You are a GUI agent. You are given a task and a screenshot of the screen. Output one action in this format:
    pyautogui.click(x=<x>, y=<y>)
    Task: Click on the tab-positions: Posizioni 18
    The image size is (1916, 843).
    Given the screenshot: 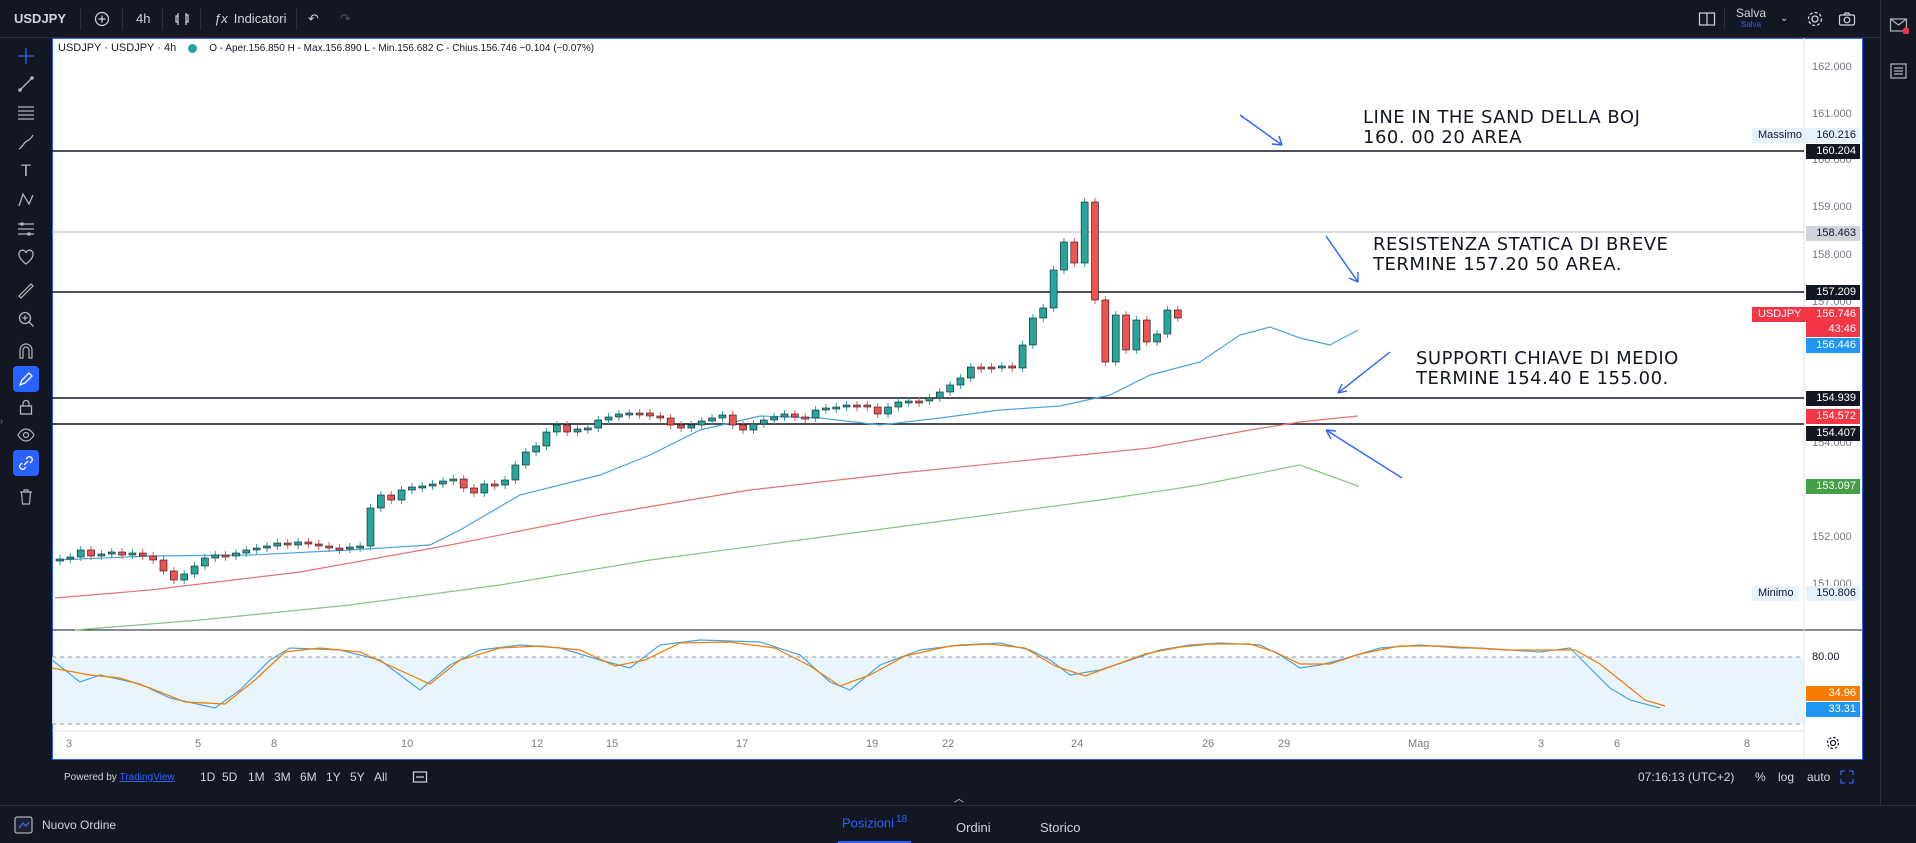 What is the action you would take?
    pyautogui.click(x=875, y=828)
    